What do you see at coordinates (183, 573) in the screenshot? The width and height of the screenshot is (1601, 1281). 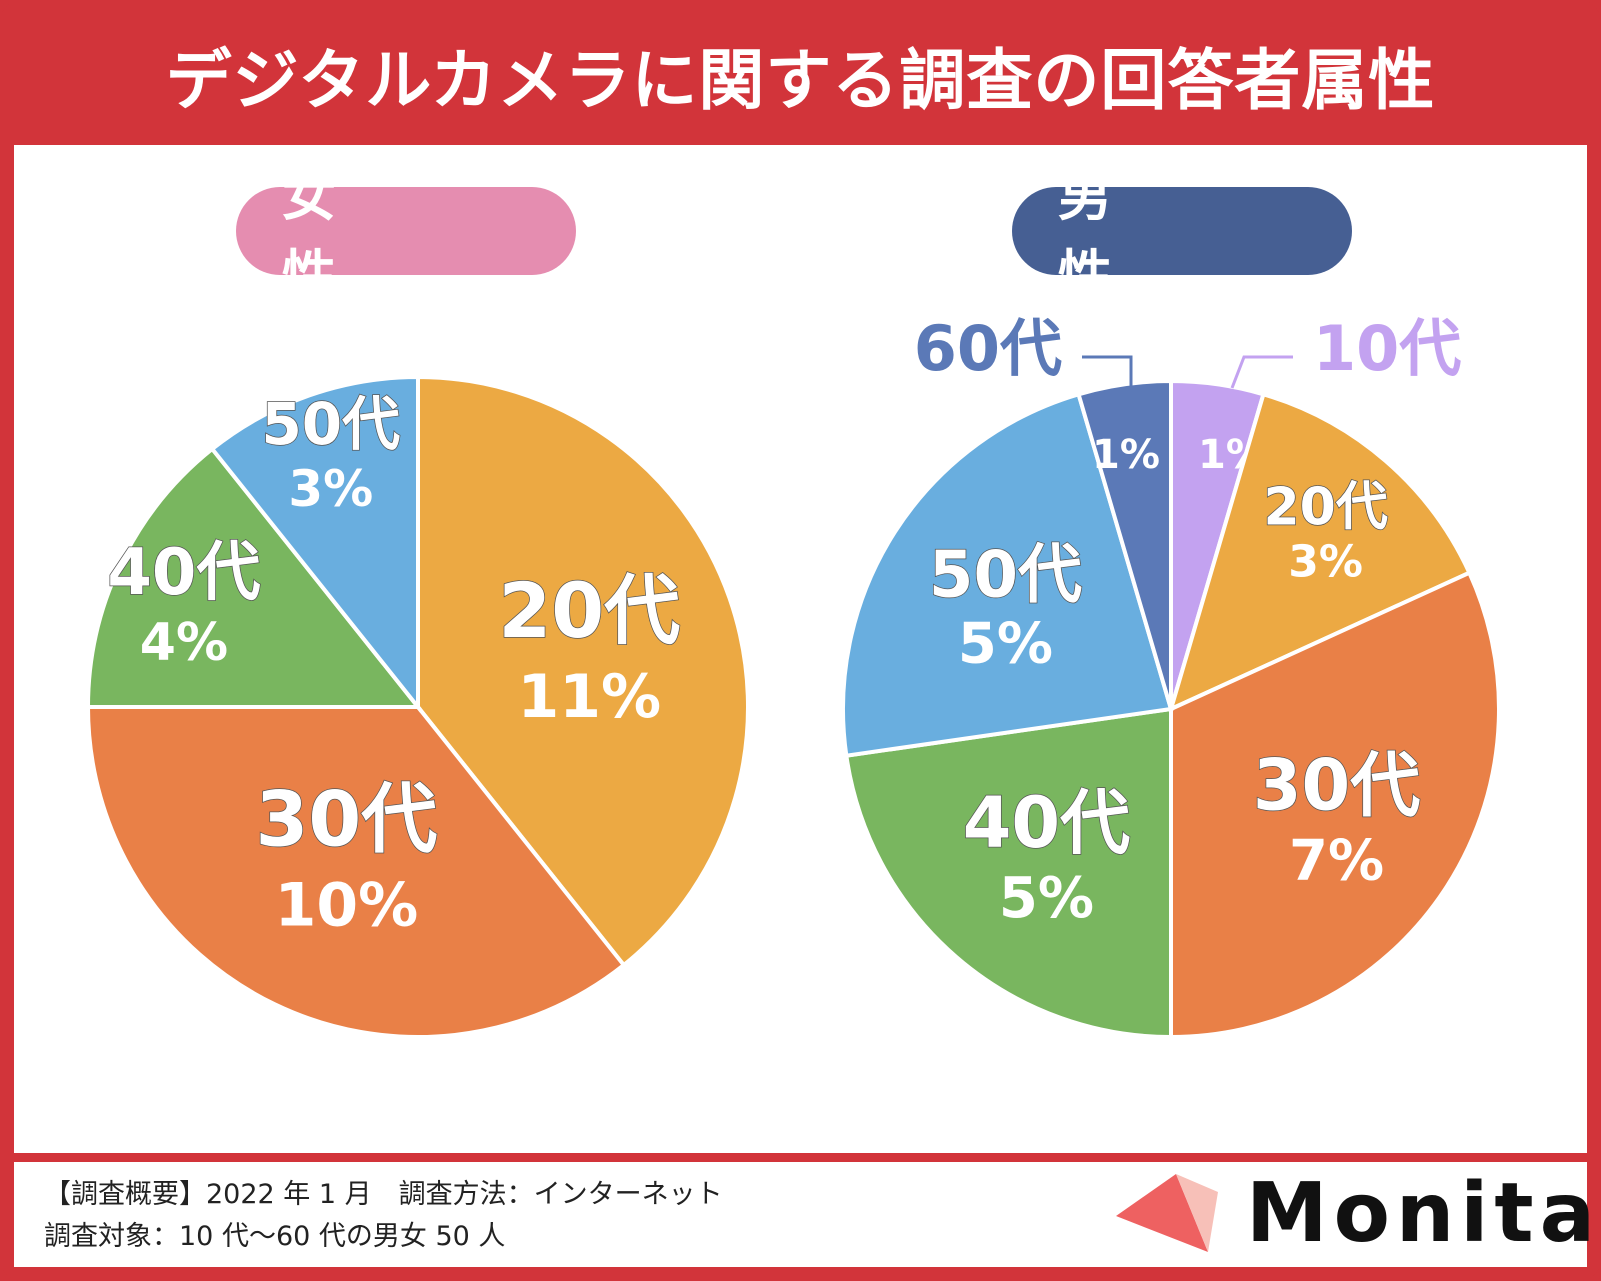 I see `female-label-2: 40代` at bounding box center [183, 573].